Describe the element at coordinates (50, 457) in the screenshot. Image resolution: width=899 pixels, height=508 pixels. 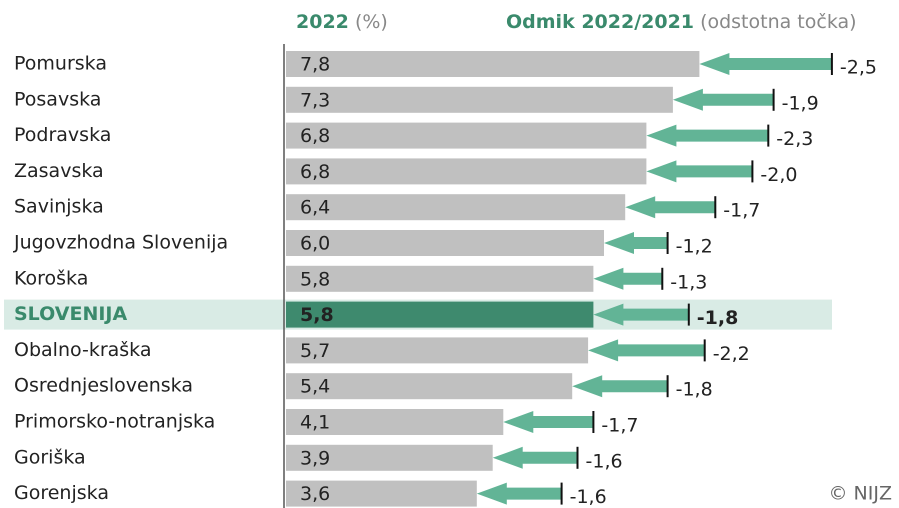
I see `category-label: Goriška` at that location.